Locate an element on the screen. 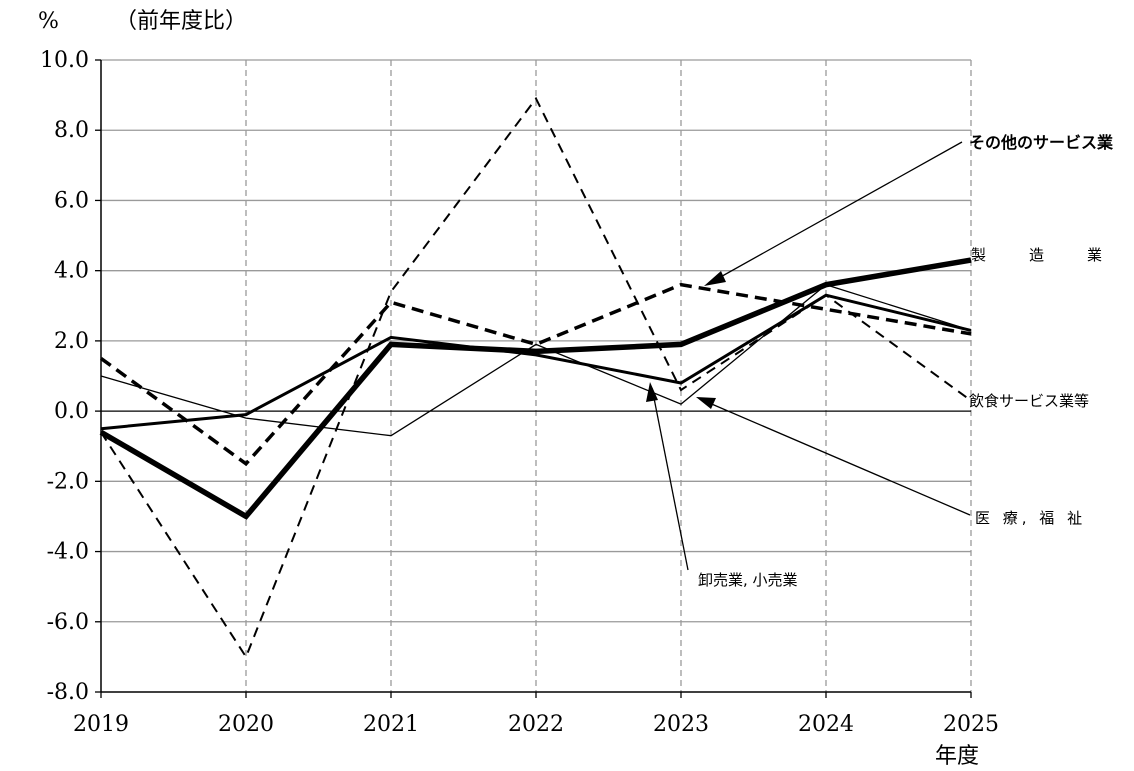 The image size is (1134, 771). label-medical-welfare: 医 療, 福 祉 is located at coordinates (1030, 518).